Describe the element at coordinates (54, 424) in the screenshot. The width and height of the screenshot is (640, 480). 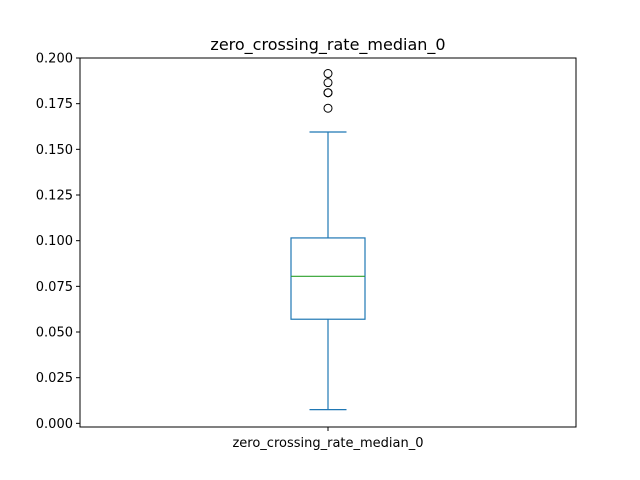
I see `y-tick-label: 0.000` at that location.